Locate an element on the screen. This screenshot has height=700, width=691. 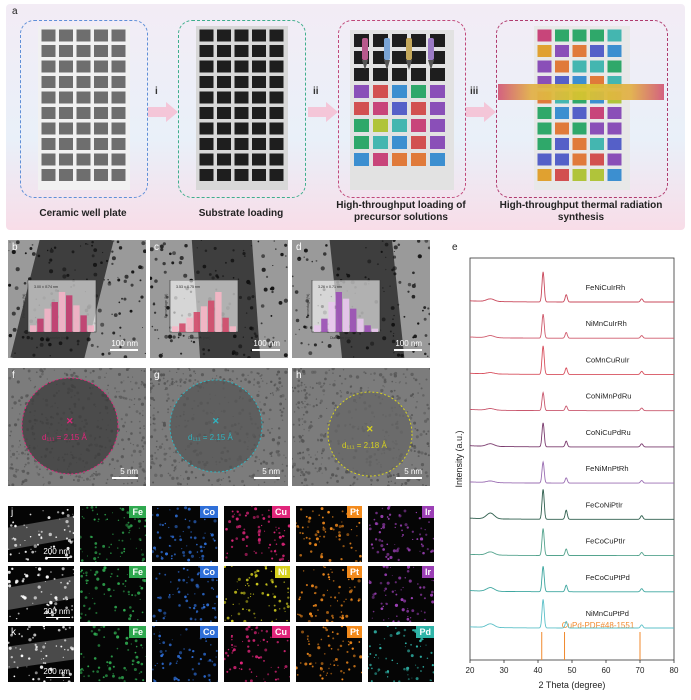
element-badge-pt: Pt is located at coordinates (354, 632).